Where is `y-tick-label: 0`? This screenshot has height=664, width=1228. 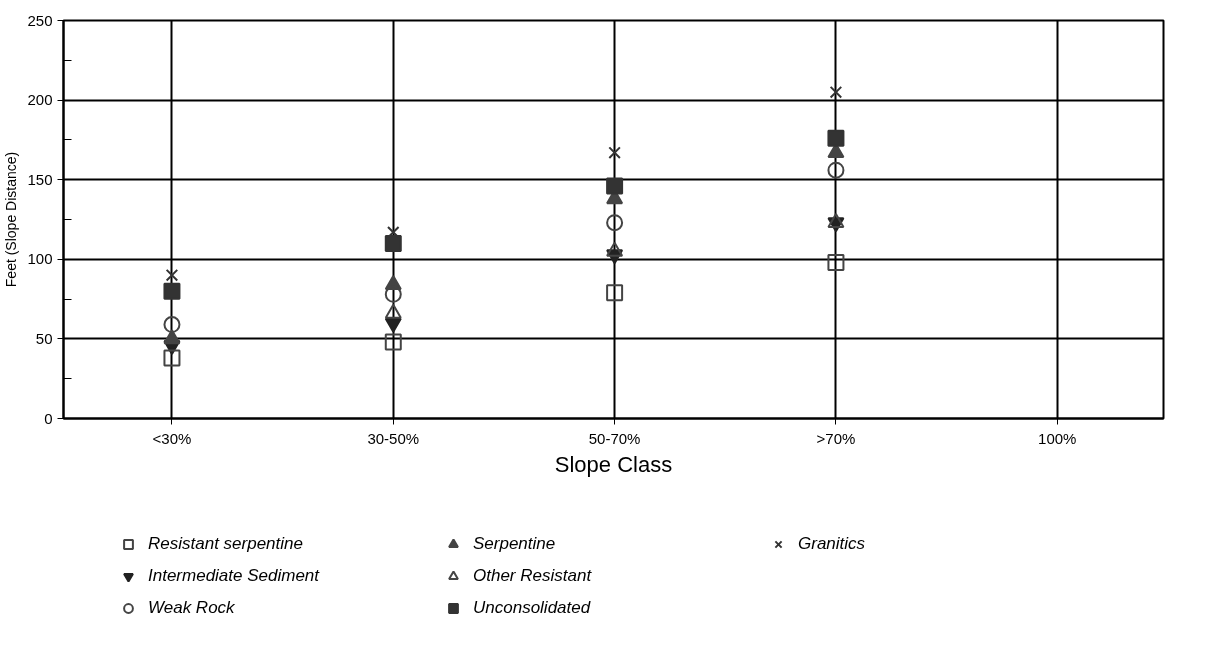 y-tick-label: 0 is located at coordinates (48, 418).